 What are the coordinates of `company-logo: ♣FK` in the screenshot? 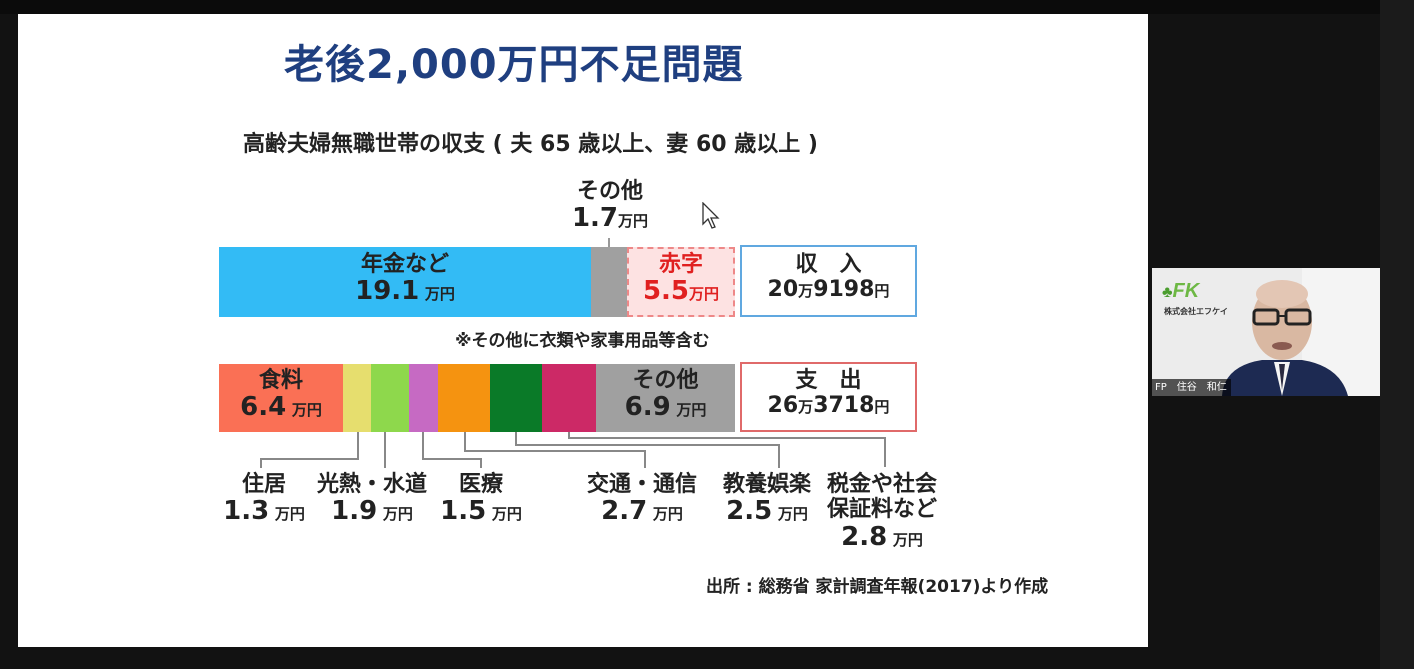 It's located at (1181, 291).